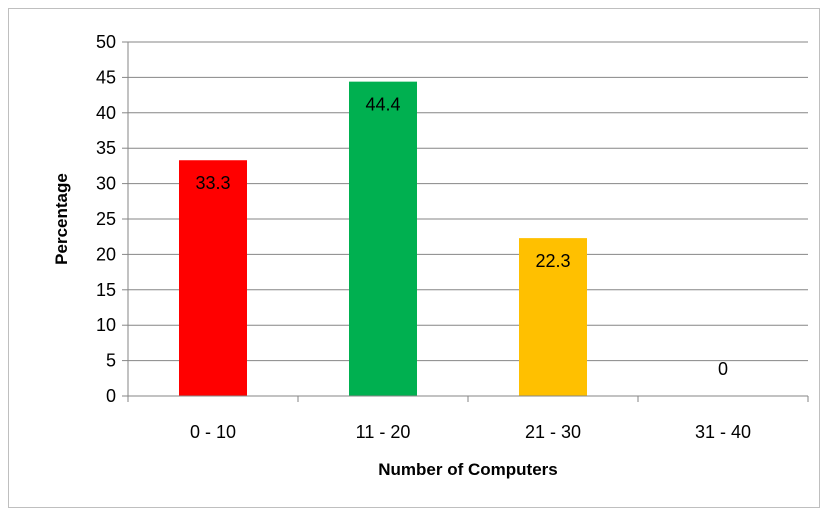 The image size is (823, 513). I want to click on y-tick-label: 20, so click(106, 254).